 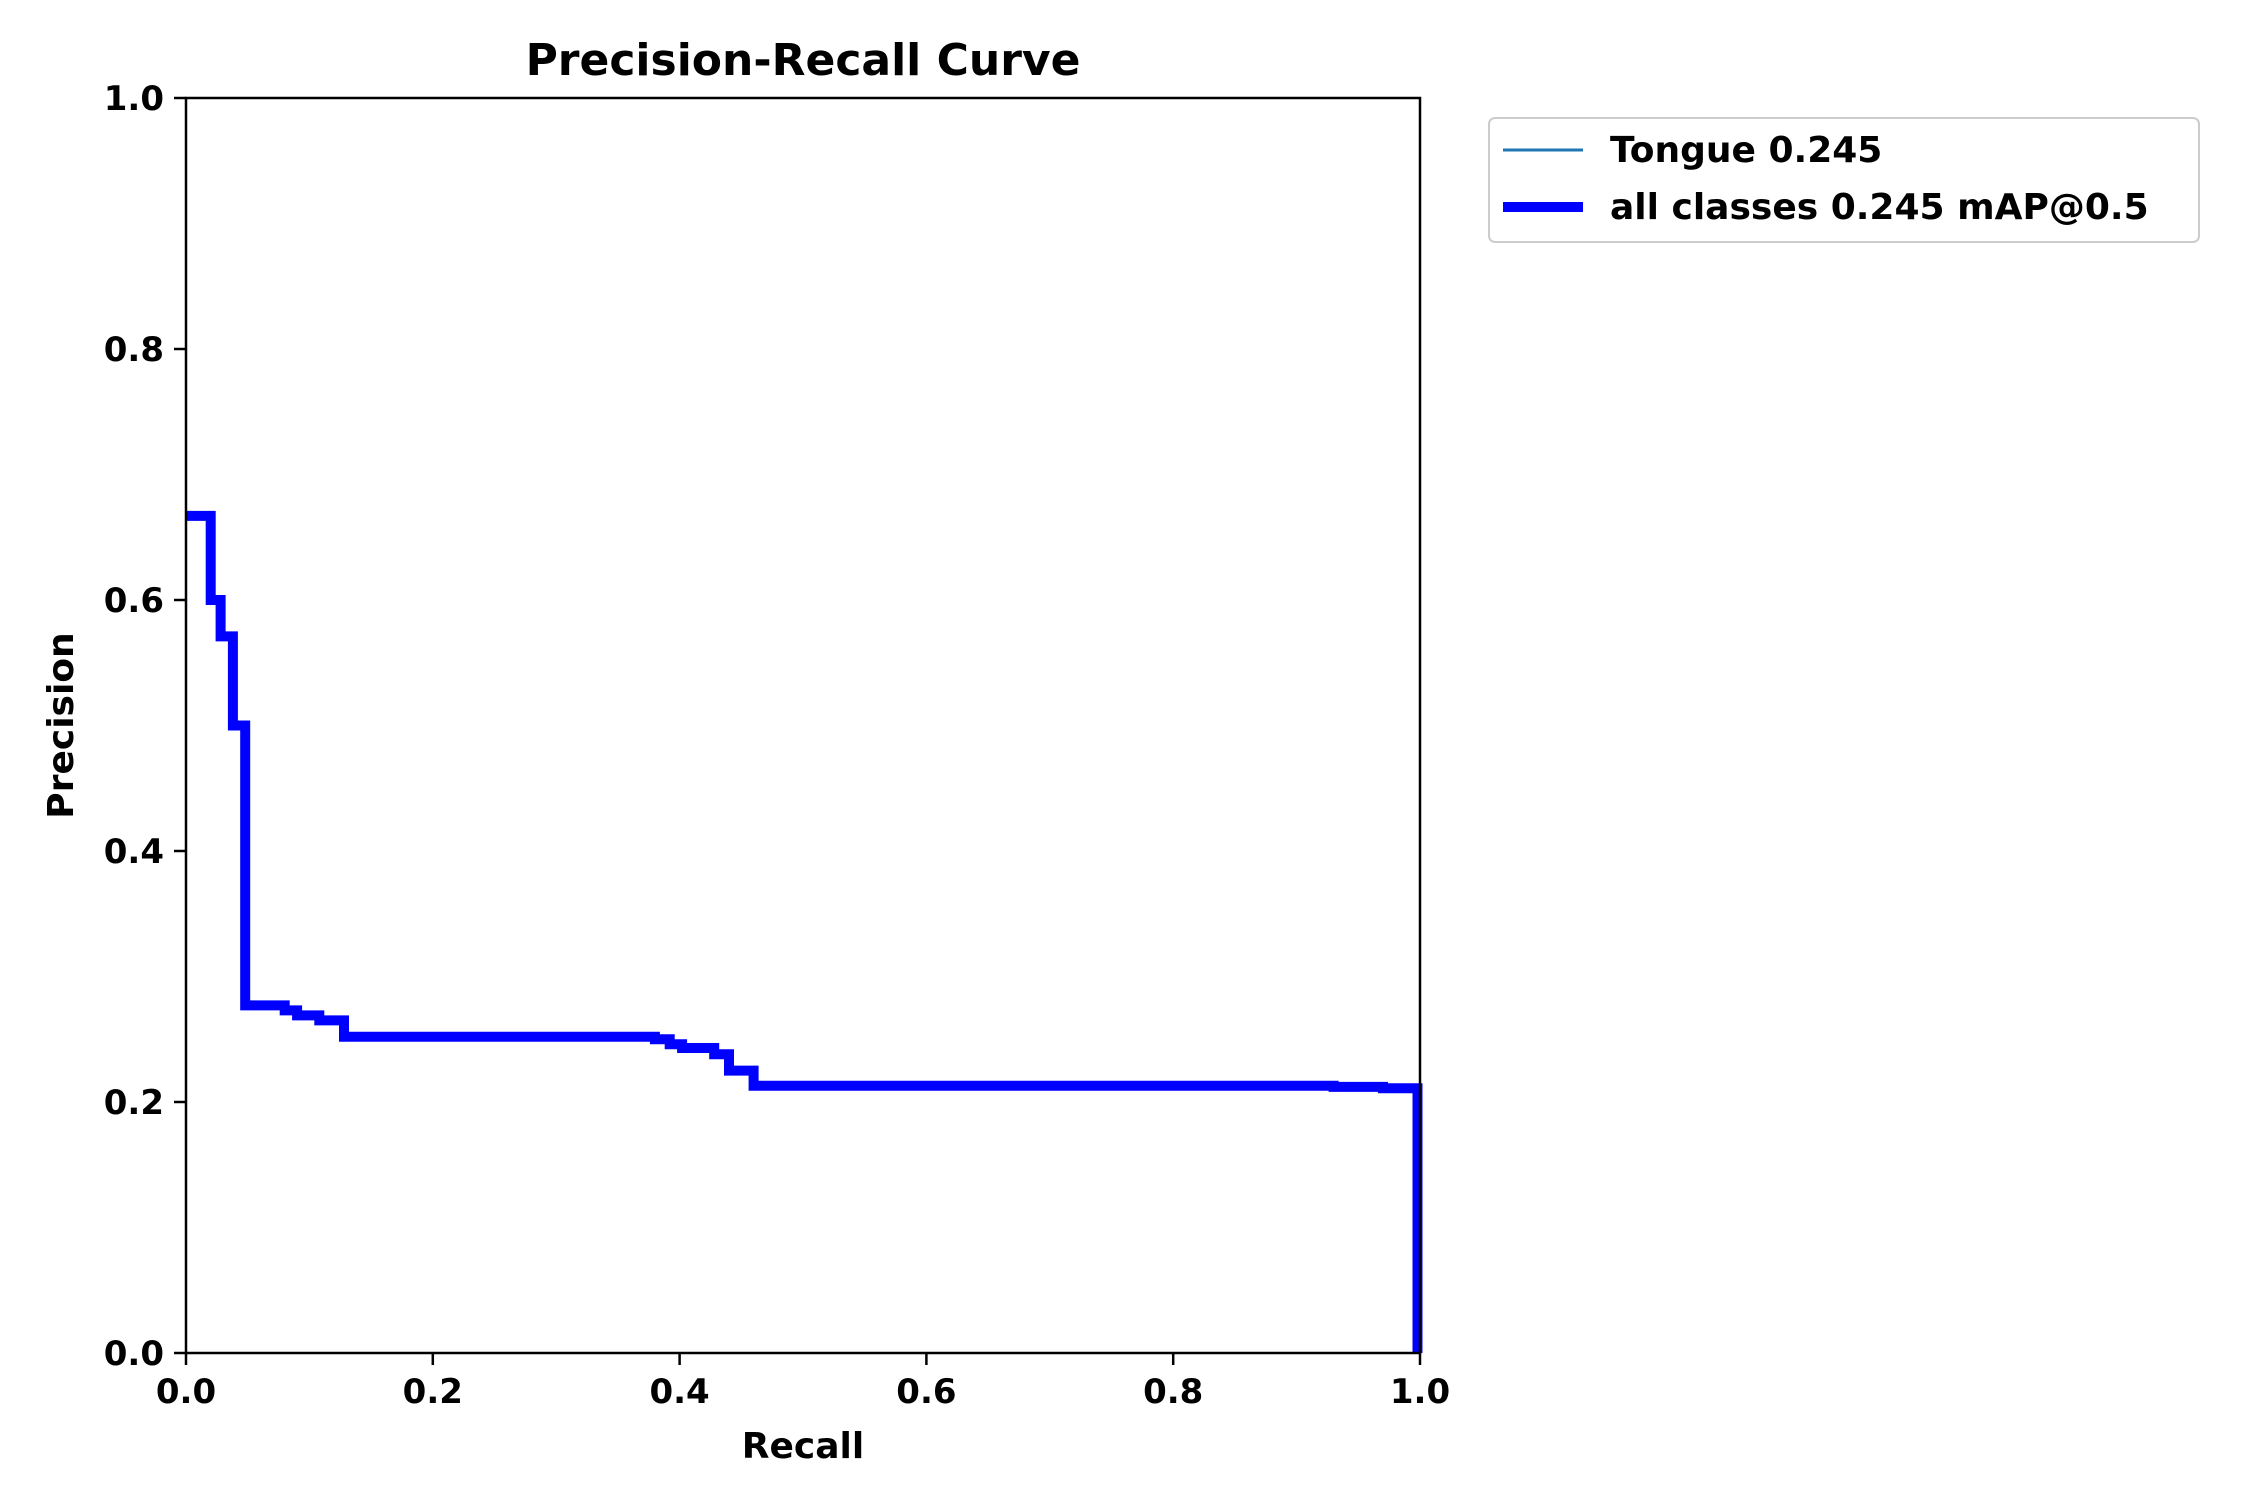 I want to click on x-tick-label: 0.8, so click(x=1173, y=1392).